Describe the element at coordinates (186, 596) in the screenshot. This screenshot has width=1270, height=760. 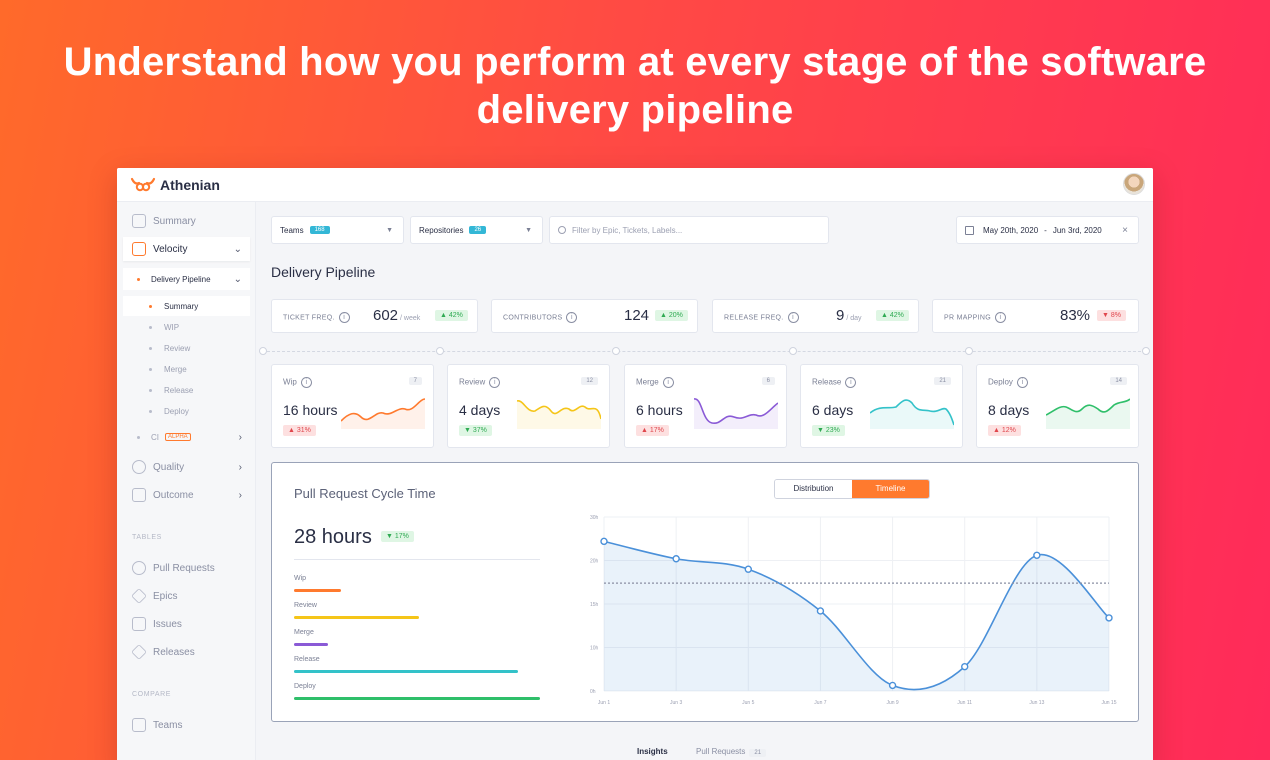
I see `sidebar-item-epics: Epics` at that location.